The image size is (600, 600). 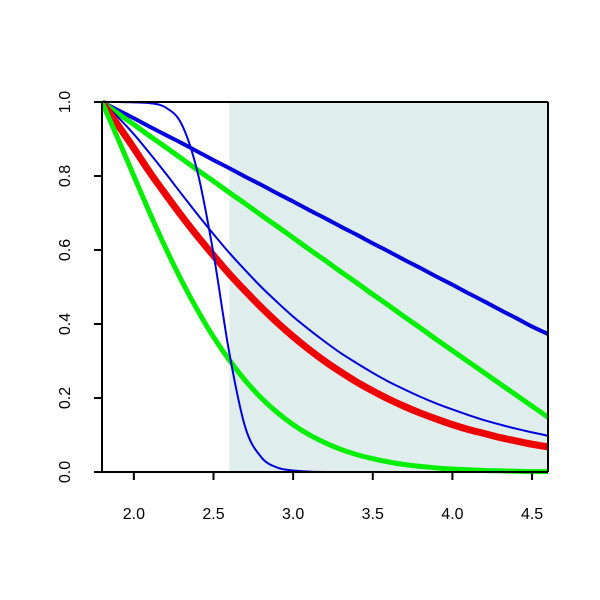 What do you see at coordinates (134, 514) in the screenshot?
I see `x-tick-label: 2.0` at bounding box center [134, 514].